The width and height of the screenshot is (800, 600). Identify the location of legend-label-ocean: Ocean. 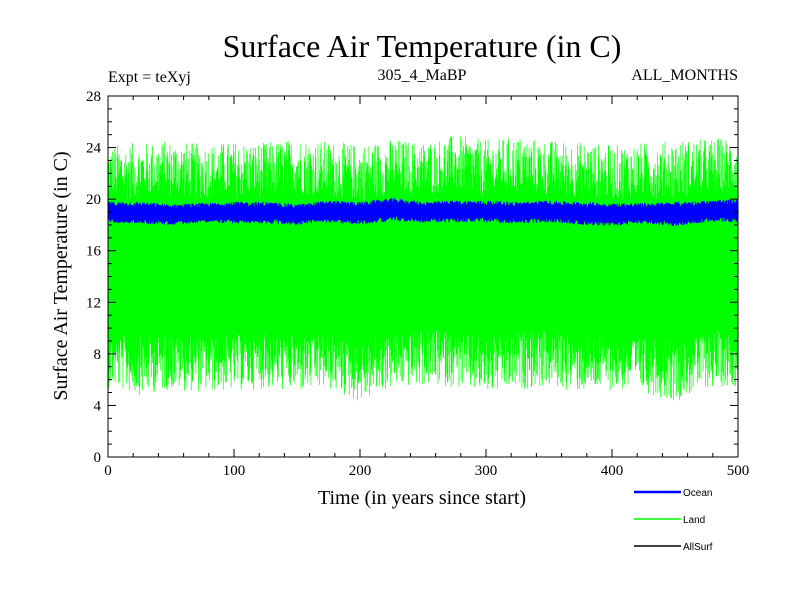
(697, 493).